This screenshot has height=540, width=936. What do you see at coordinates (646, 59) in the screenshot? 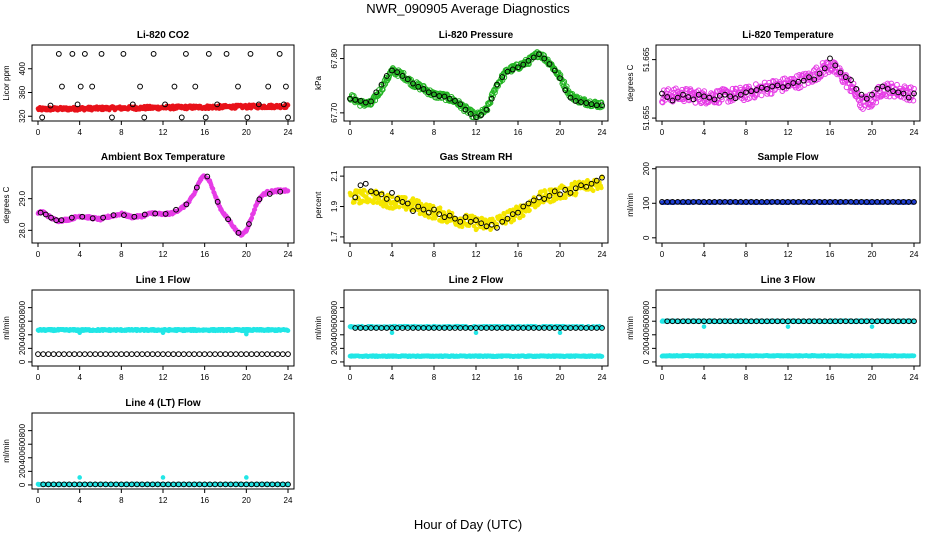
I see `y-tick-label: 51.665` at bounding box center [646, 59].